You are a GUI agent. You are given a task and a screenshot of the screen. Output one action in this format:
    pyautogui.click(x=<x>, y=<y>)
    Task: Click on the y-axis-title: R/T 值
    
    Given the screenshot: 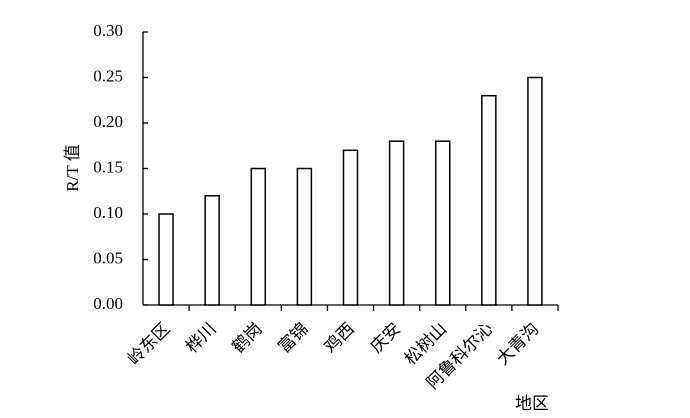 What is the action you would take?
    pyautogui.click(x=72, y=167)
    